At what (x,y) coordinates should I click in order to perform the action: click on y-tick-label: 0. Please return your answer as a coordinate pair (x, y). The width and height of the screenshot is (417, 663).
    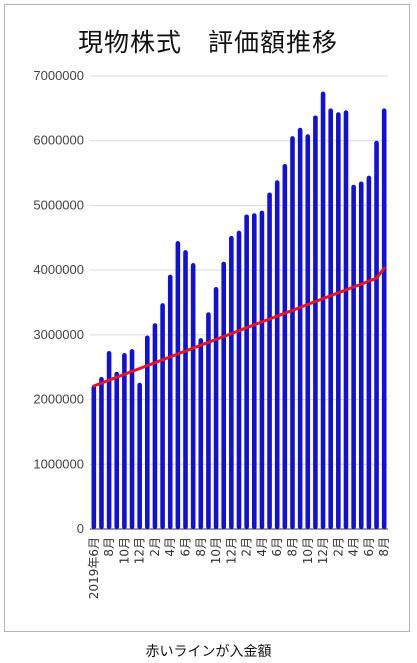
    Looking at the image, I should click on (80, 528).